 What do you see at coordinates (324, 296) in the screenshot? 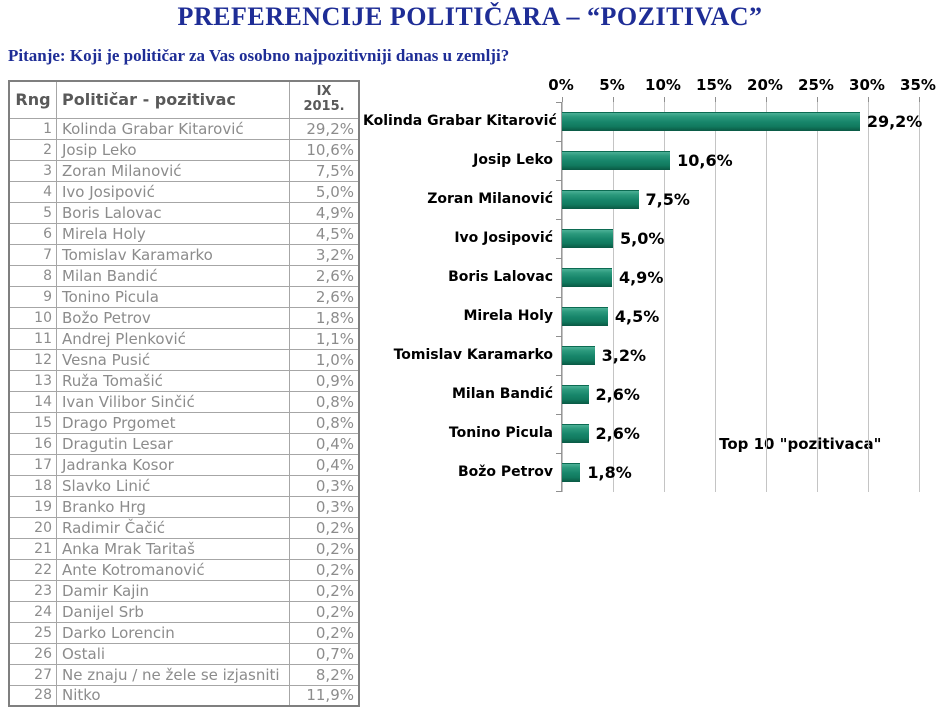
I see `value-cell: 2,6%` at bounding box center [324, 296].